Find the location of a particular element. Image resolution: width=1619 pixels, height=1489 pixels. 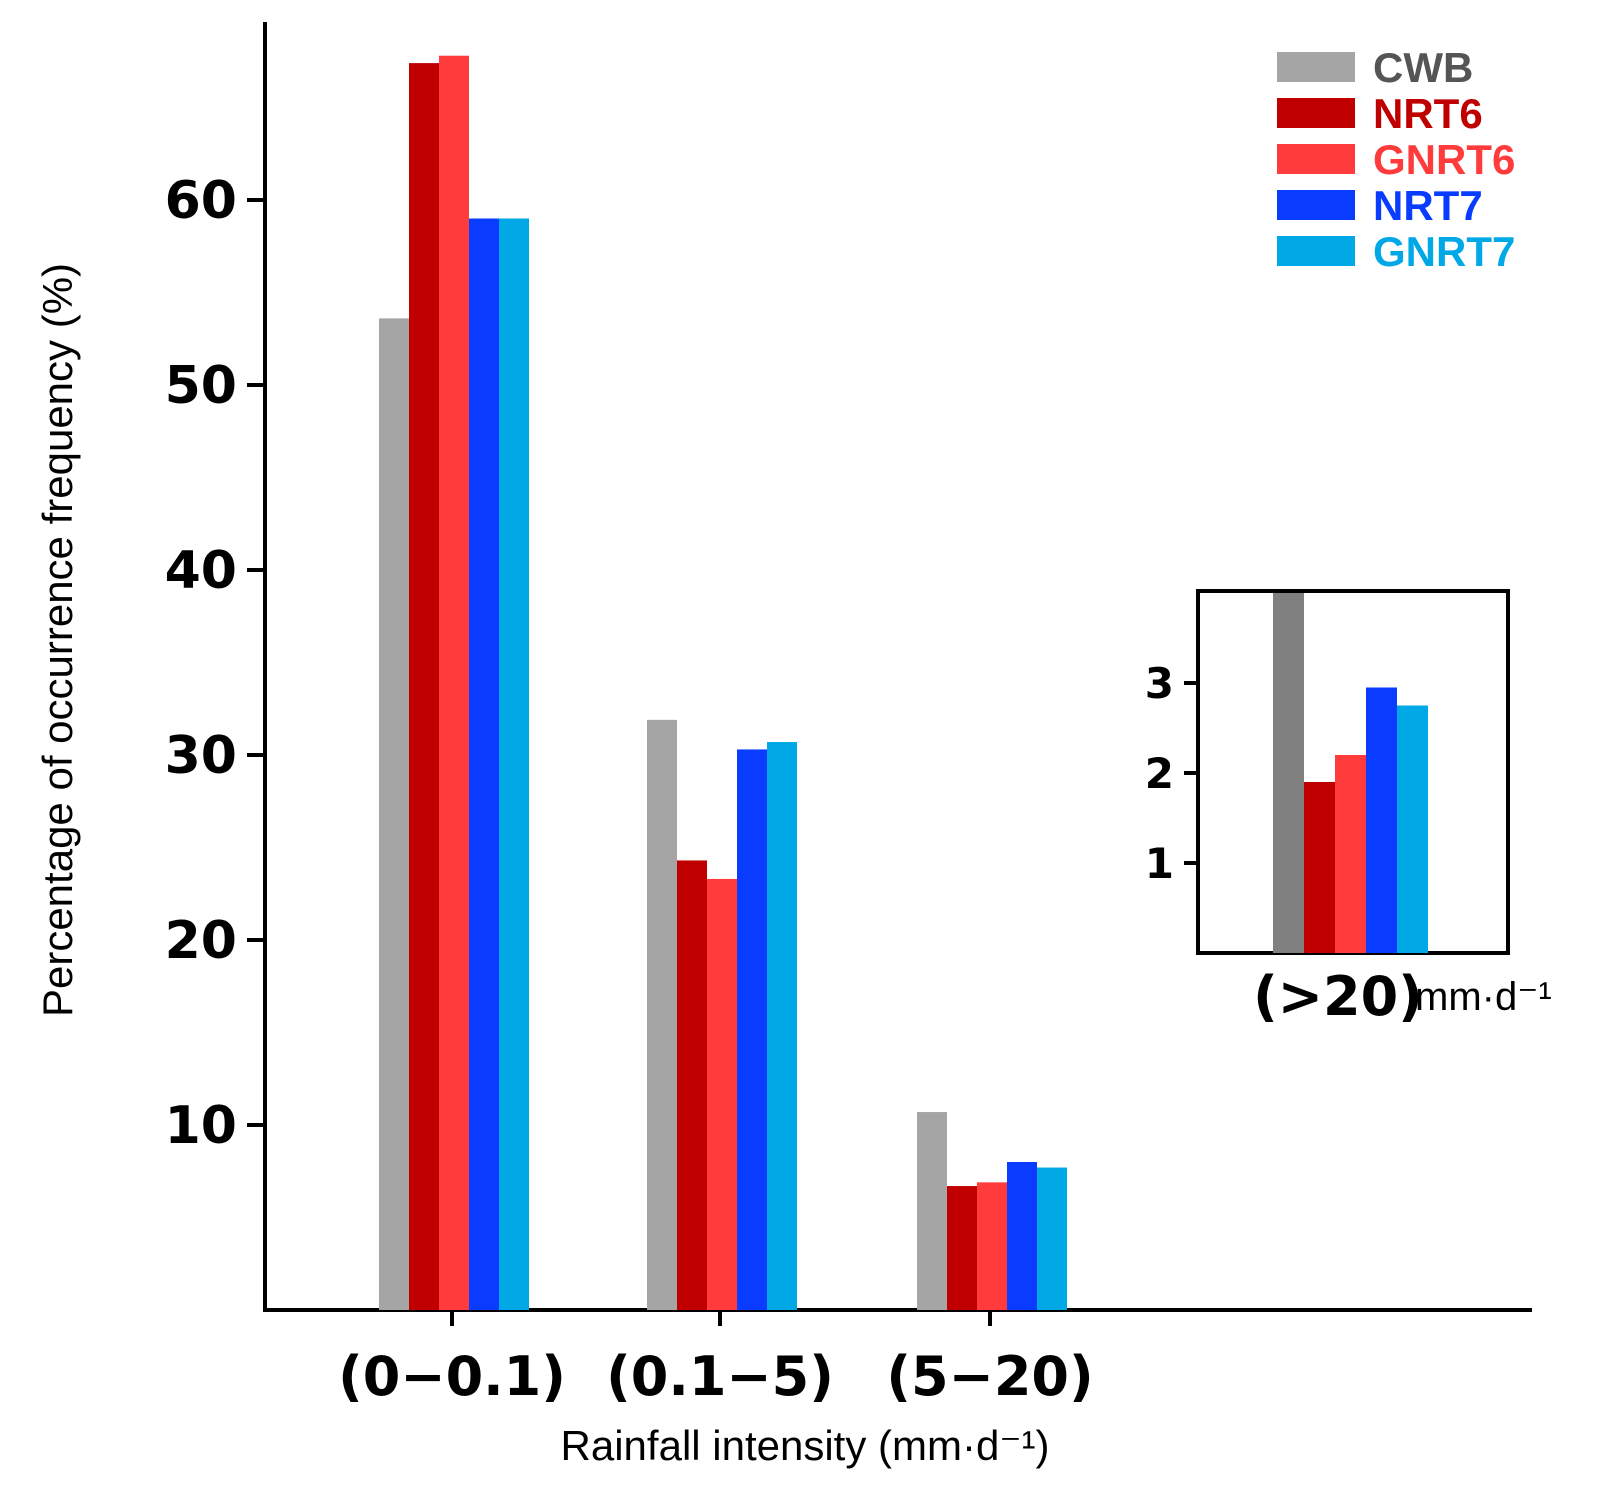

inset-bar-nrt7 is located at coordinates (1381, 820).